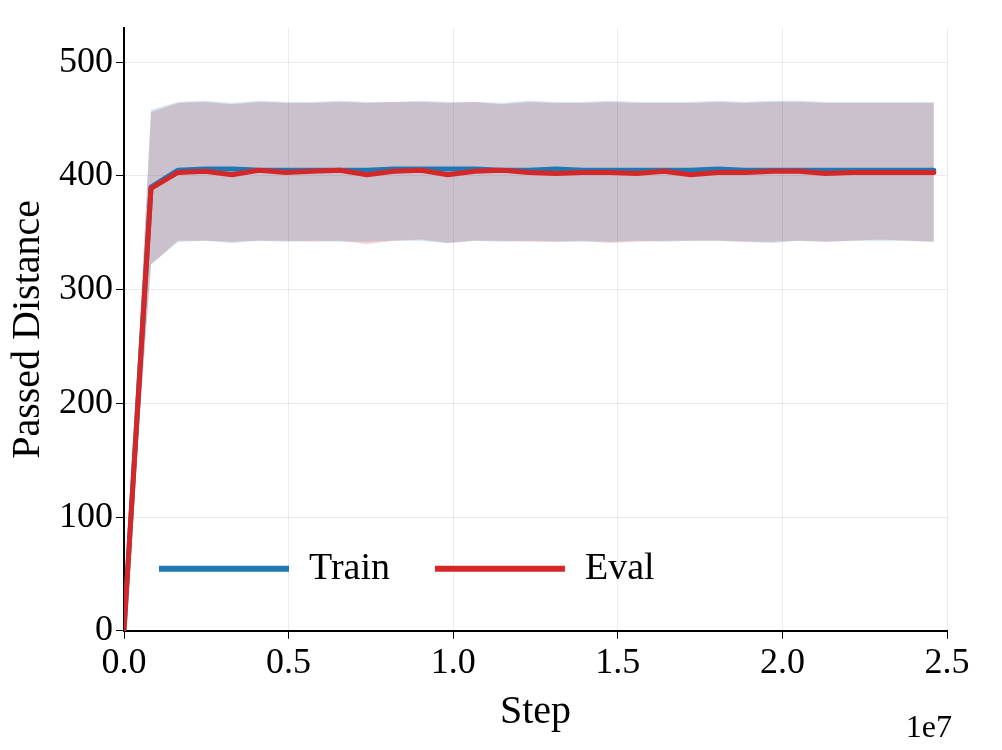 The image size is (1002, 750). I want to click on x-tick-label: 1.5, so click(618, 660).